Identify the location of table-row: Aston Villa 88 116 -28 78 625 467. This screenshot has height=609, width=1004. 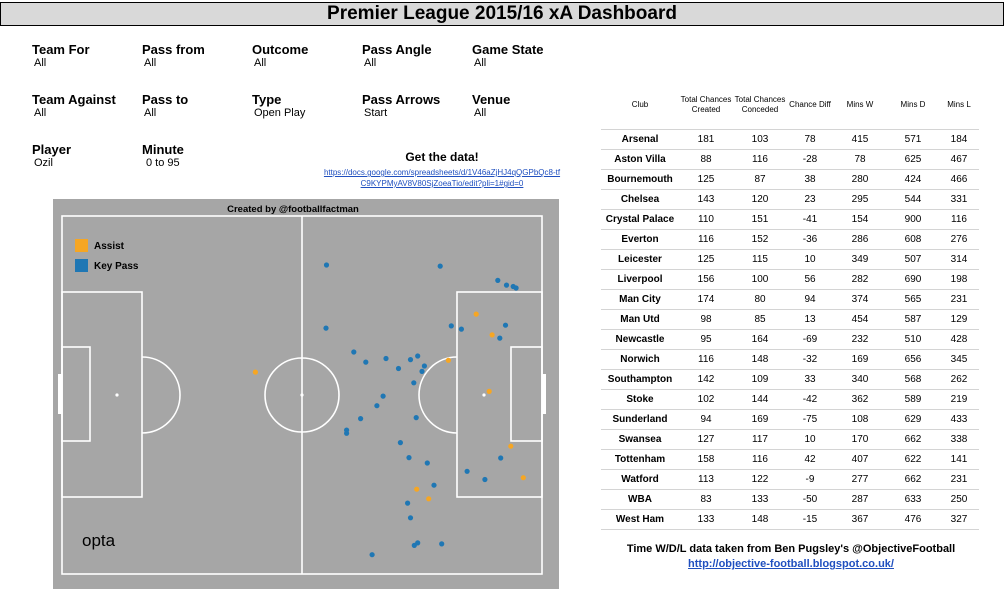
(790, 159).